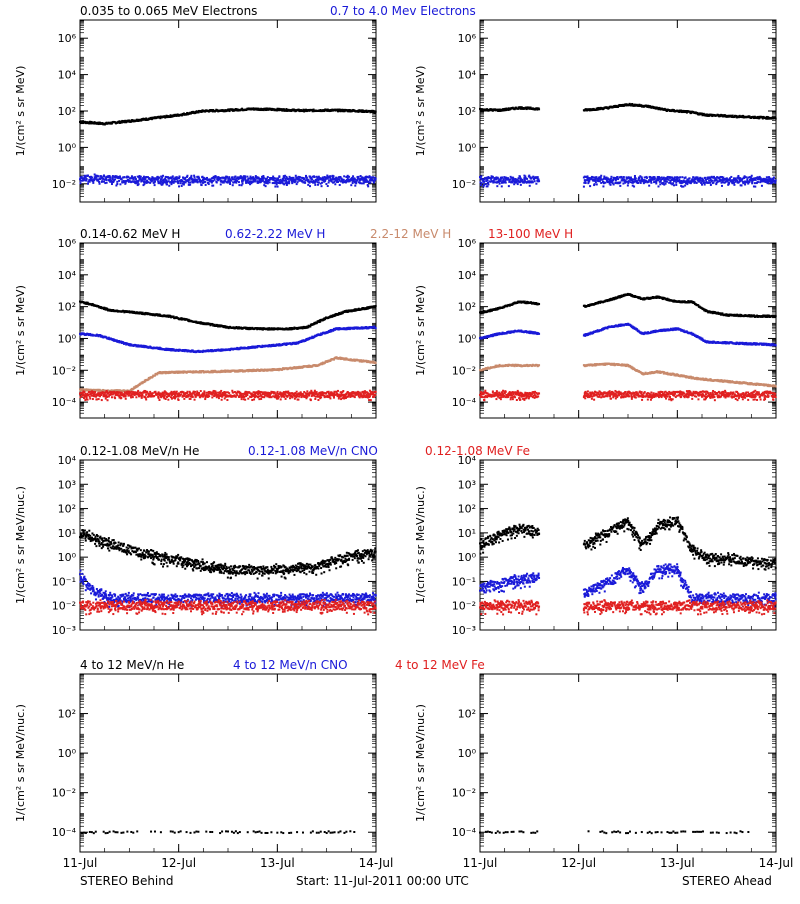 This screenshot has width=800, height=904. I want to click on y-tick-label: 10², so click(467, 111).